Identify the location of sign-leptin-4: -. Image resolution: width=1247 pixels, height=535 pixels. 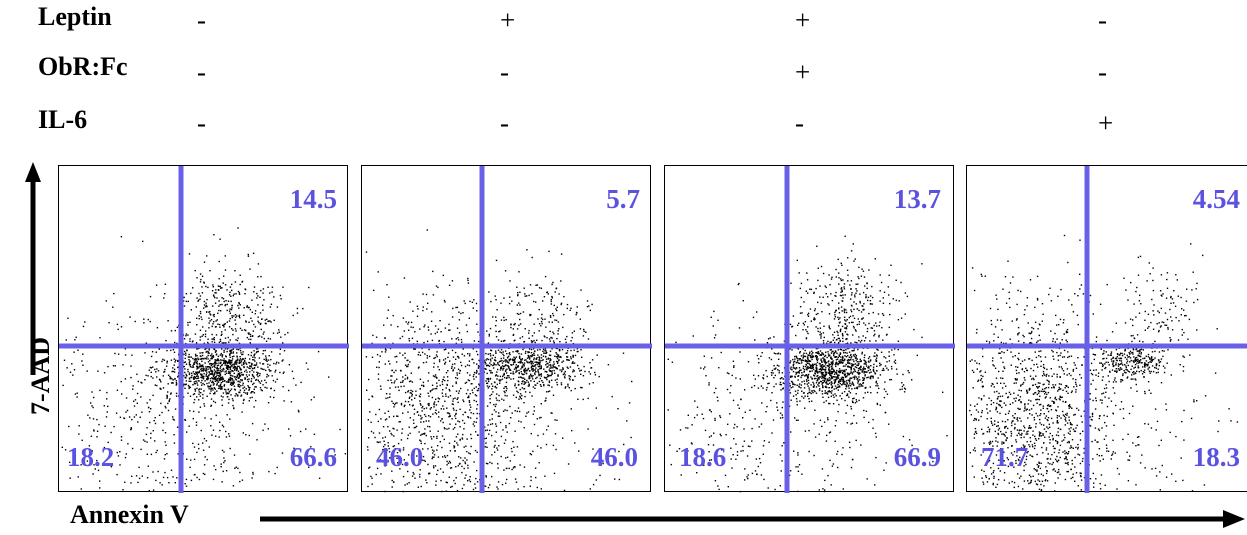
(1102, 20).